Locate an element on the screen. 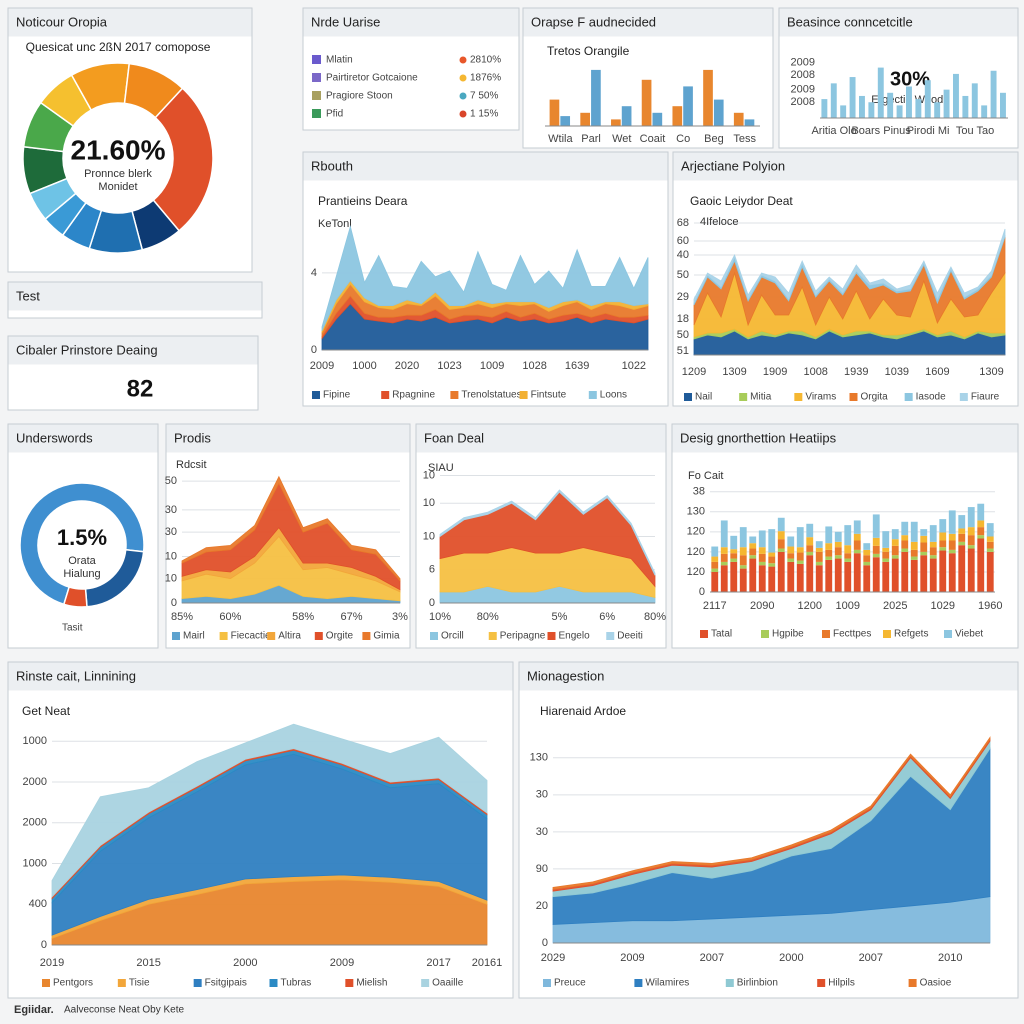 This screenshot has width=1024, height=1024. x-tick-label: Co is located at coordinates (683, 139).